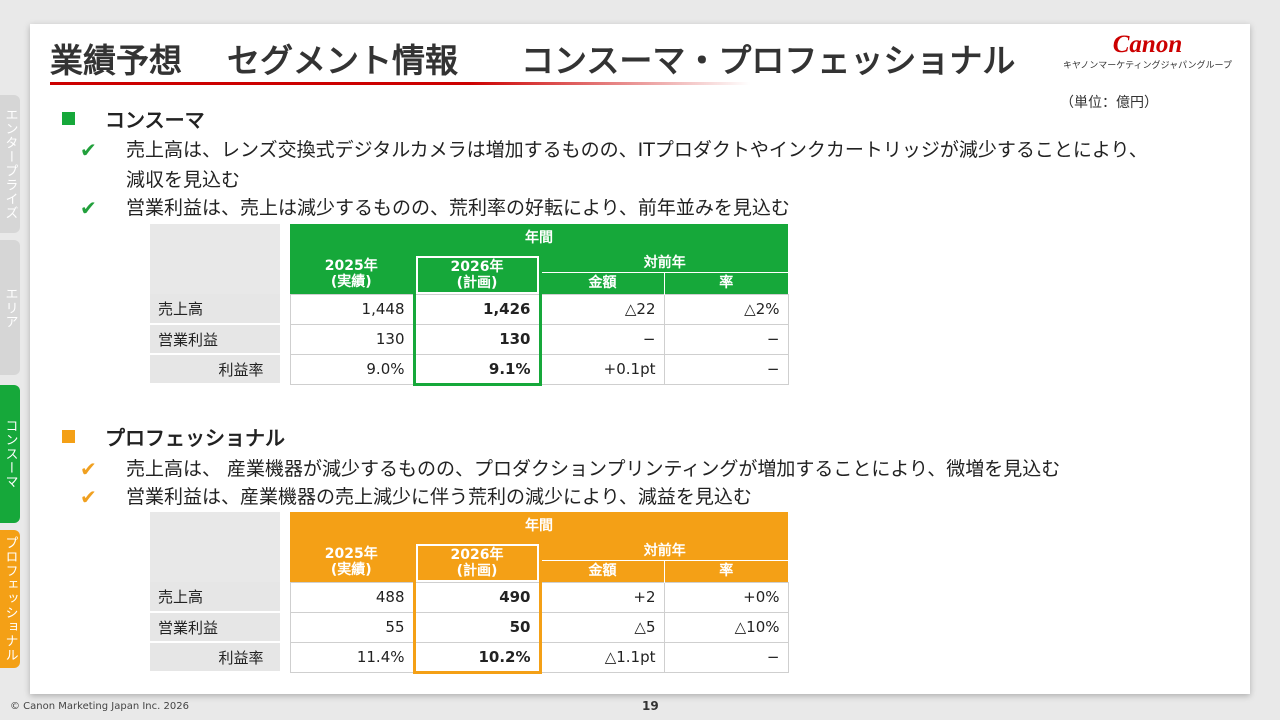 Image resolution: width=1280 pixels, height=720 pixels. Describe the element at coordinates (1147, 44) in the screenshot. I see `logo-brand: Canon` at that location.